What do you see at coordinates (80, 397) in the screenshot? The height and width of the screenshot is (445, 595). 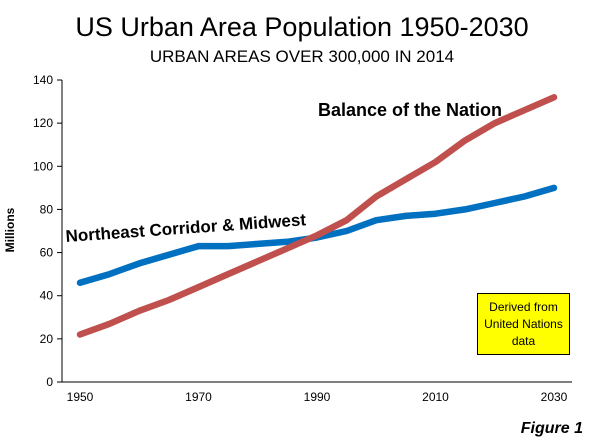 I see `x-tick-label: 1950` at bounding box center [80, 397].